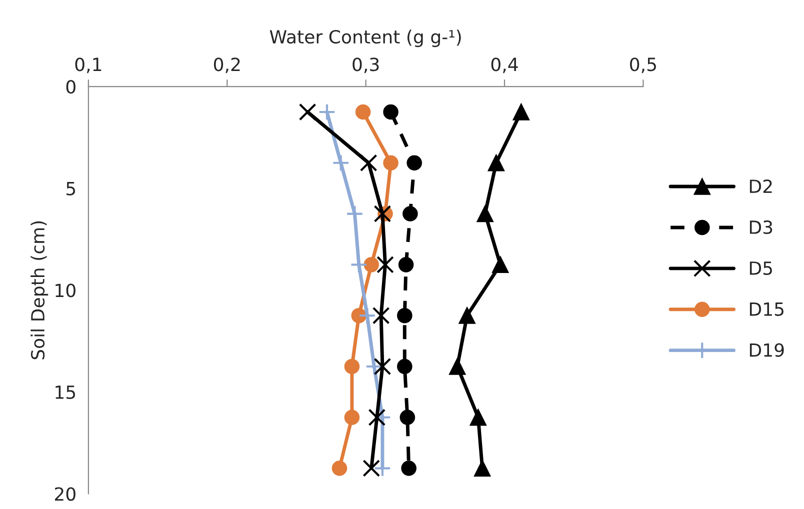  Describe the element at coordinates (767, 350) in the screenshot. I see `legend-label: D19` at that location.